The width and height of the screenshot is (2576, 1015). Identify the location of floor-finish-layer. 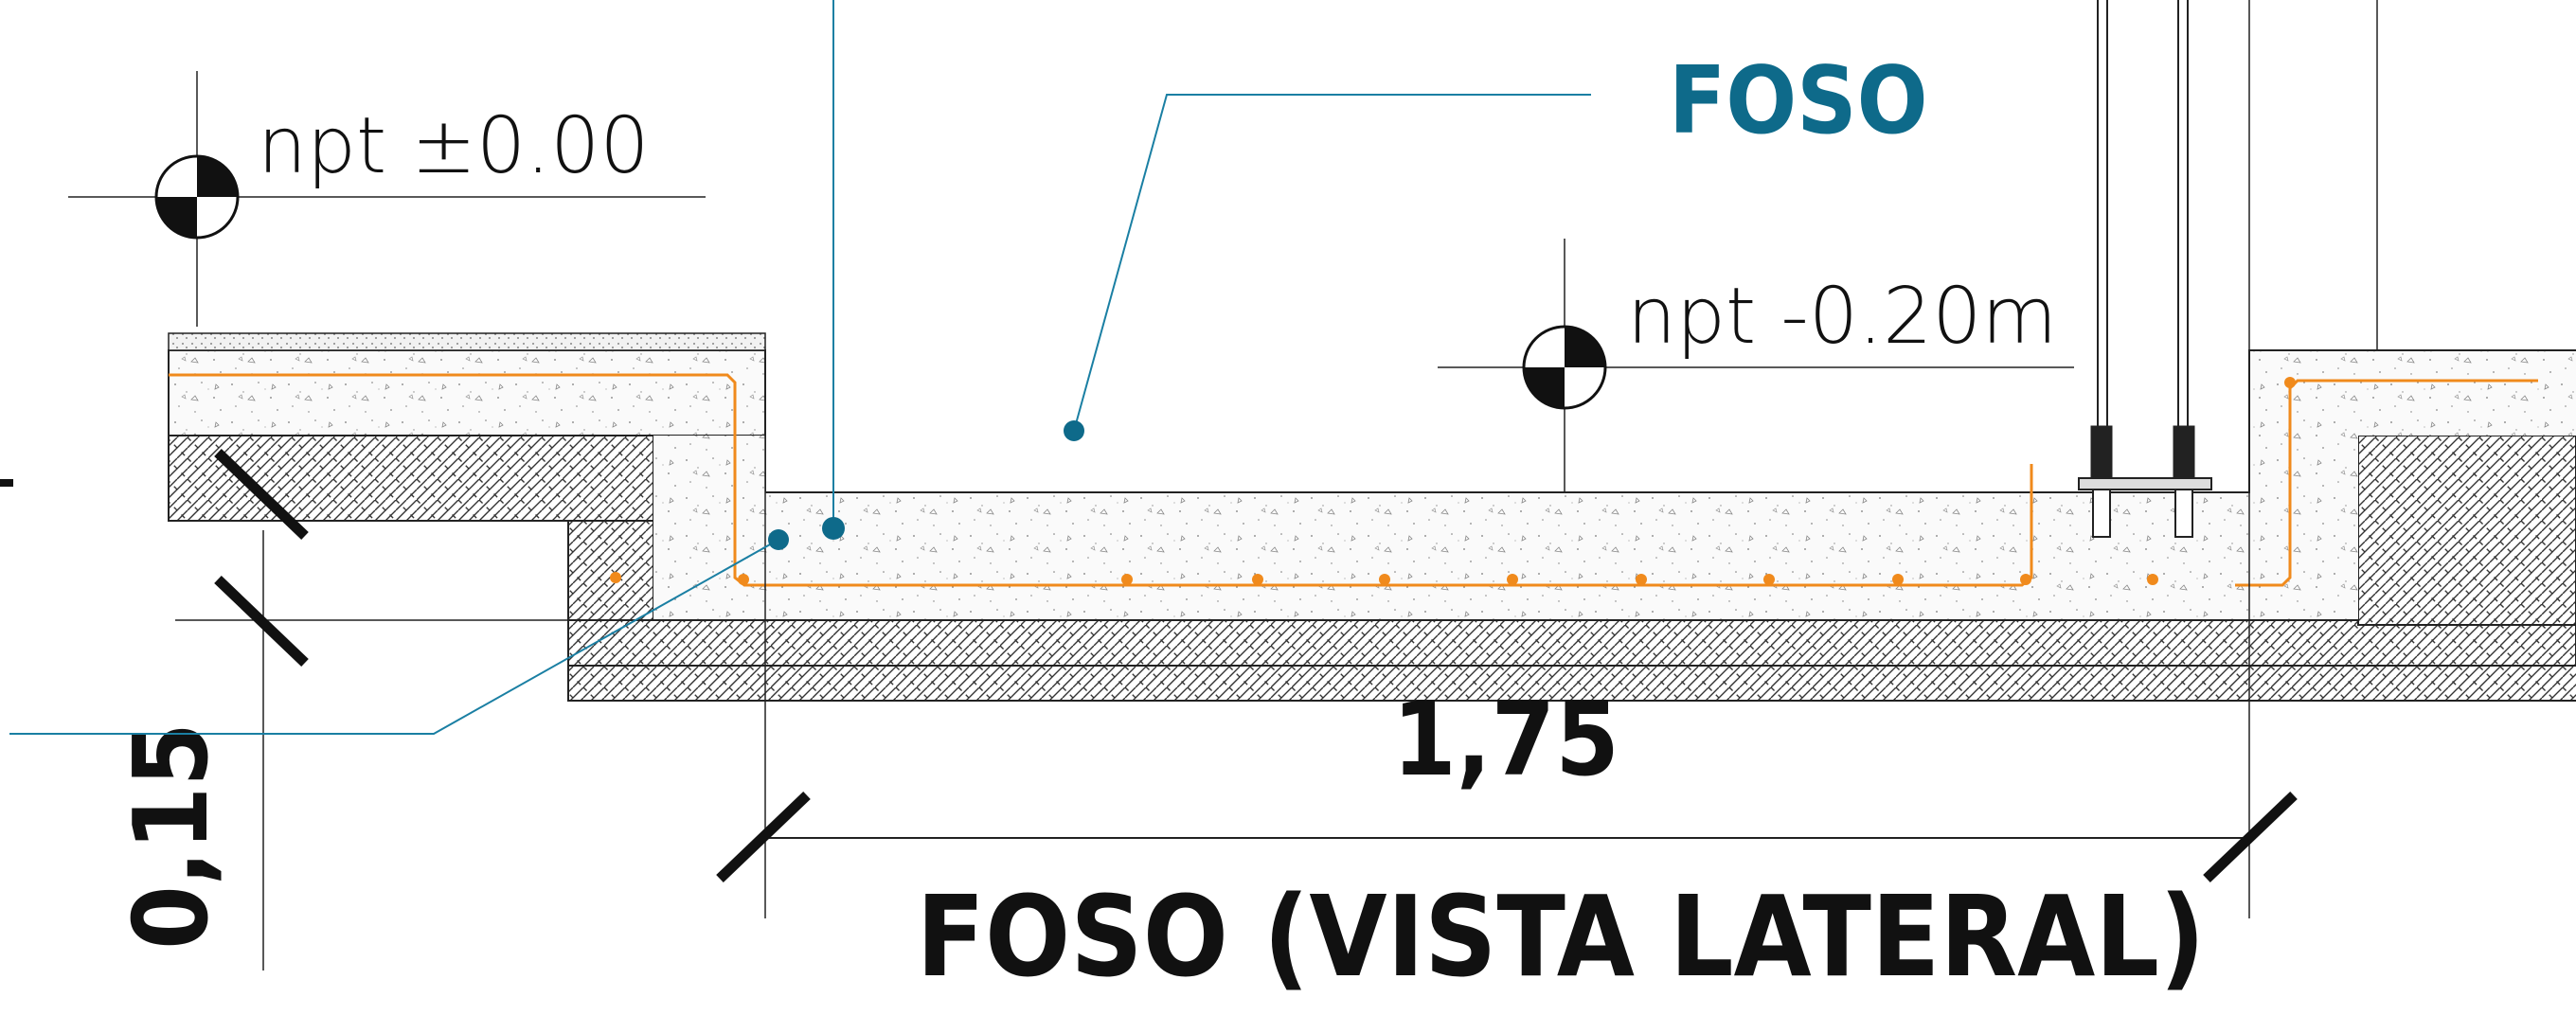
(467, 341).